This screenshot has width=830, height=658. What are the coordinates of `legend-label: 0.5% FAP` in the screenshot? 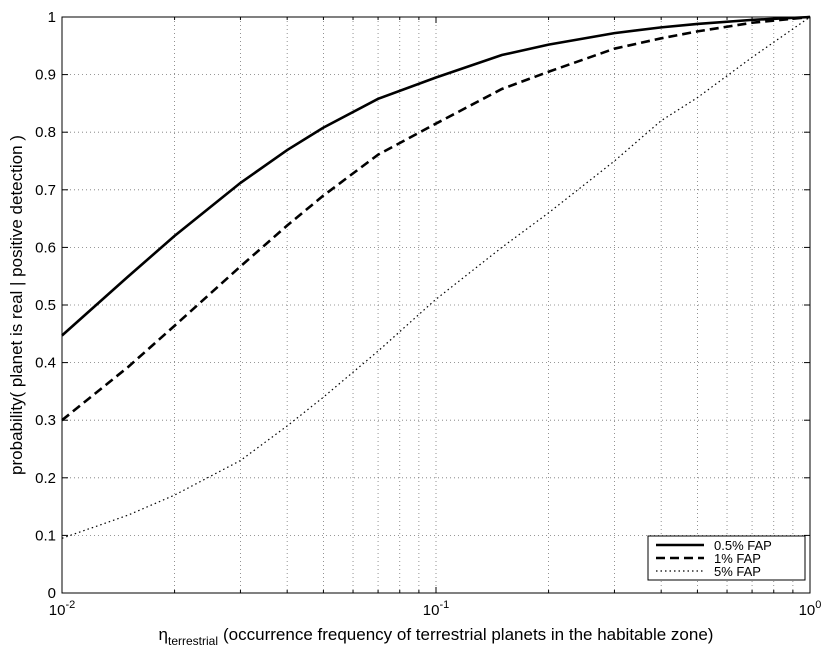 It's located at (743, 545).